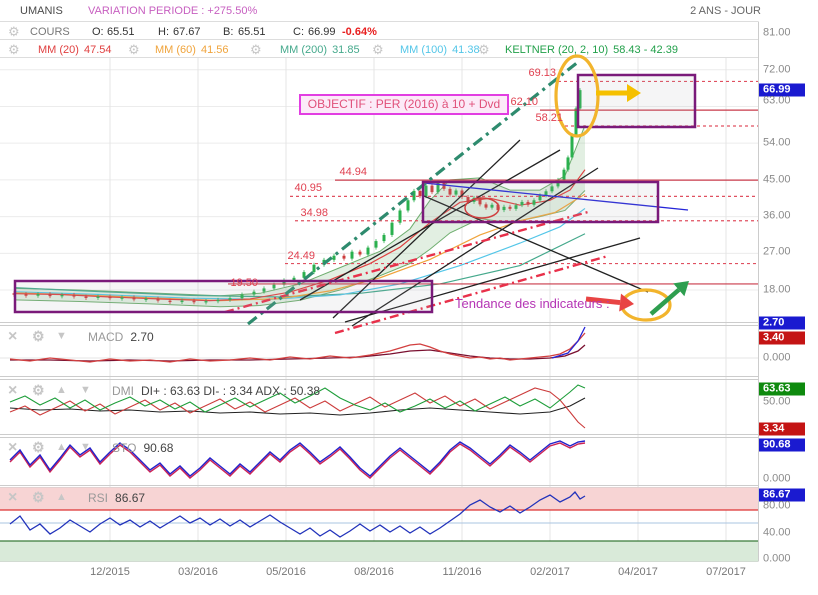 This screenshot has height=595, width=818. I want to click on overlay-name: MM (100), so click(424, 50).